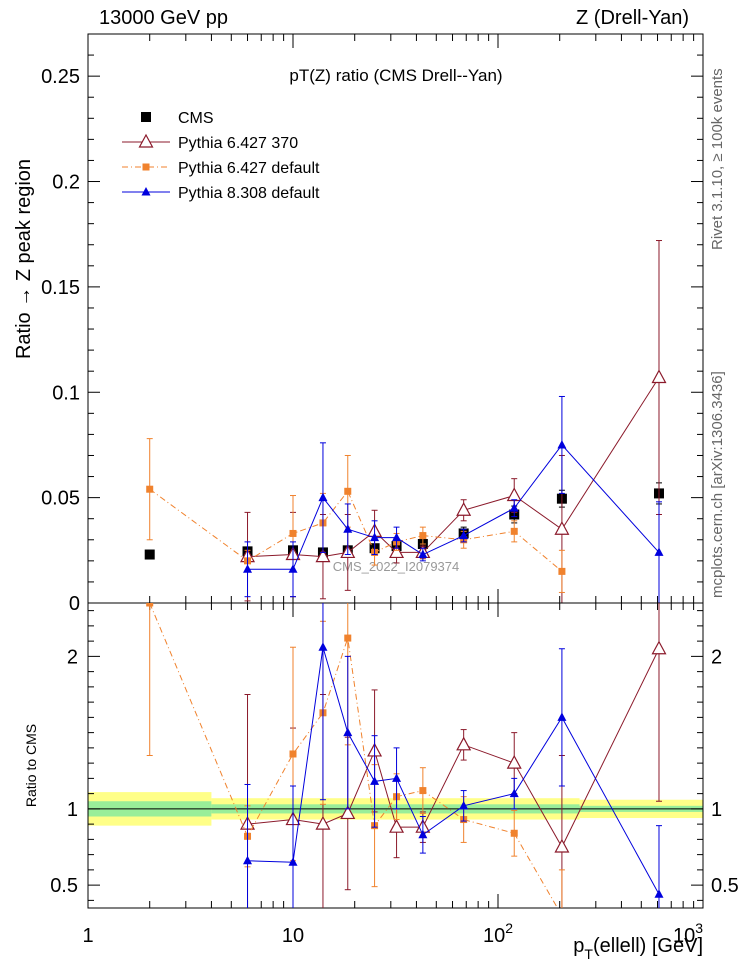  Describe the element at coordinates (716, 657) in the screenshot. I see `y-tick-label-right: 2` at that location.